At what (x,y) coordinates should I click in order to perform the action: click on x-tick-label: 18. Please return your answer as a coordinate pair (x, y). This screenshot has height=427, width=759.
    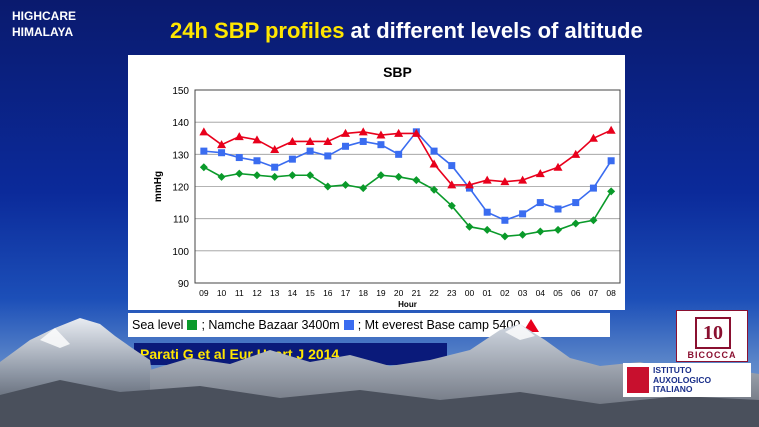
    Looking at the image, I should click on (363, 293).